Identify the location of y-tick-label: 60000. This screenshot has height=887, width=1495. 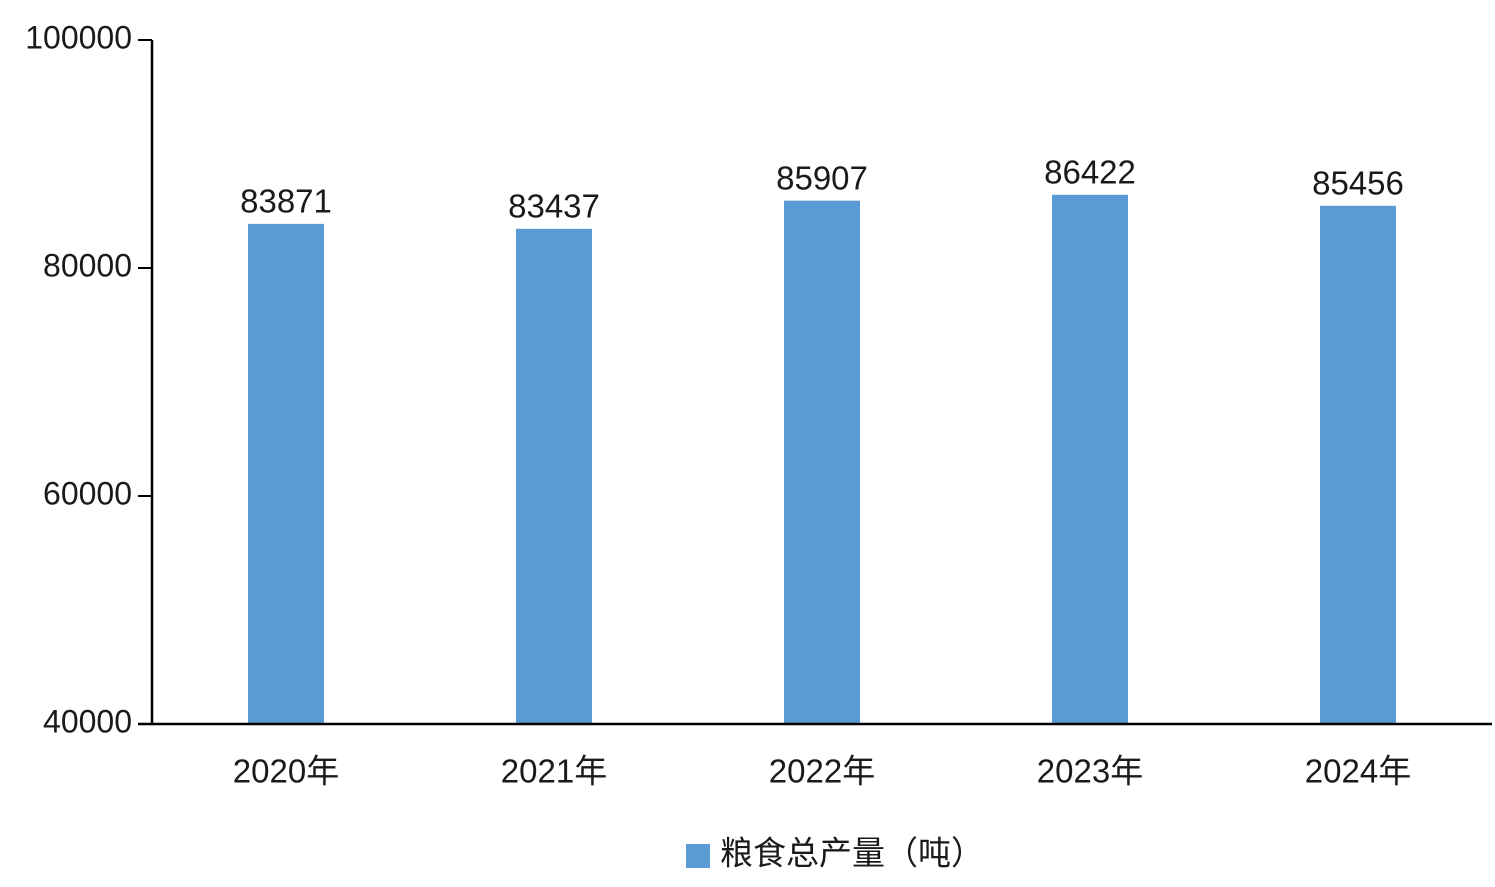
(87, 493).